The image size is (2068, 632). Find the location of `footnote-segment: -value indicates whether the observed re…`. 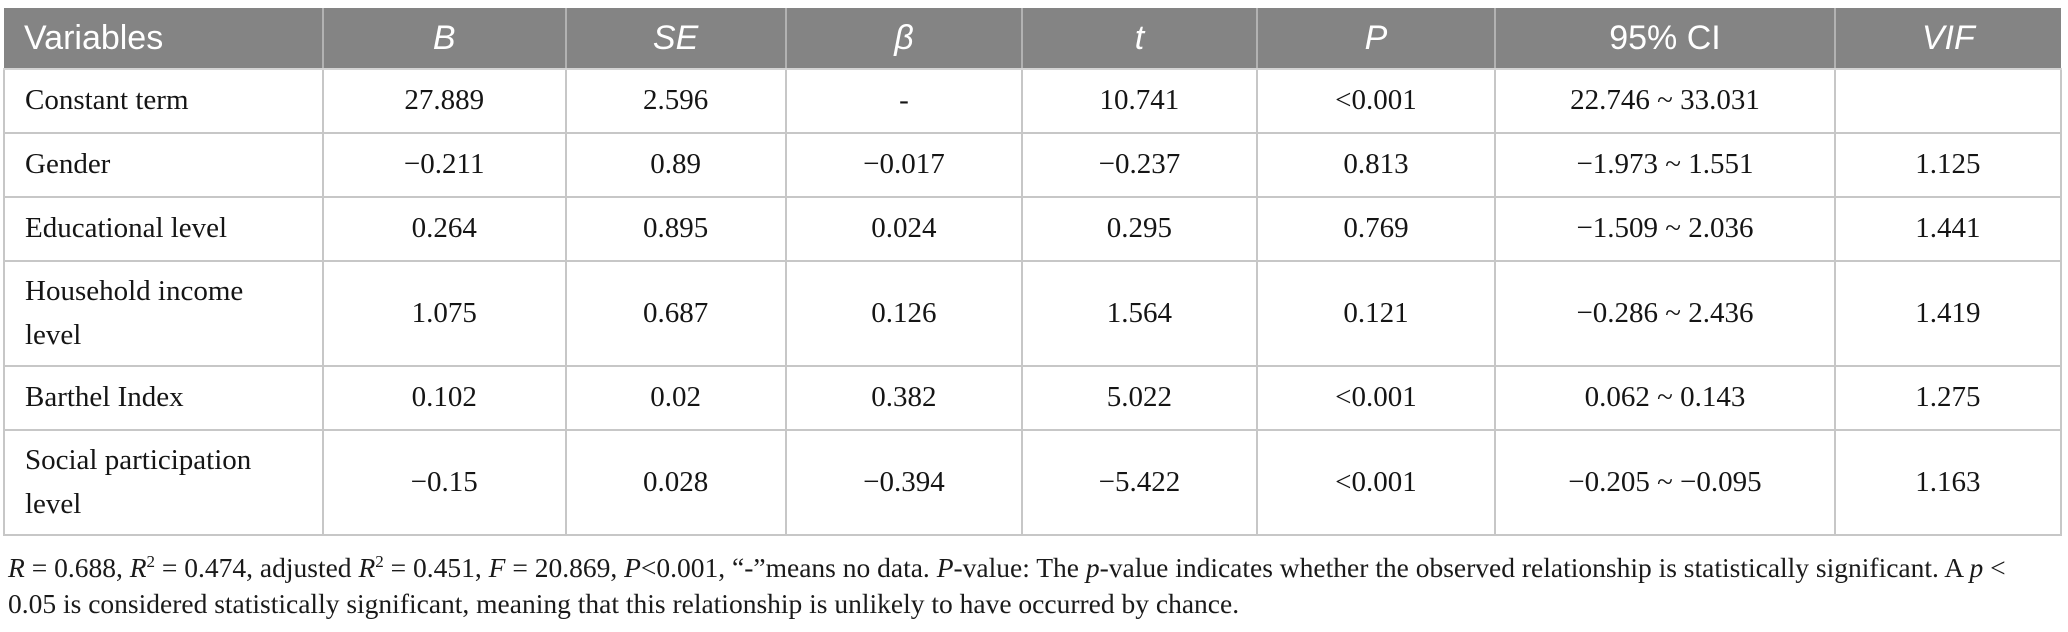

footnote-segment: -value indicates whether the observed re… is located at coordinates (1534, 567).